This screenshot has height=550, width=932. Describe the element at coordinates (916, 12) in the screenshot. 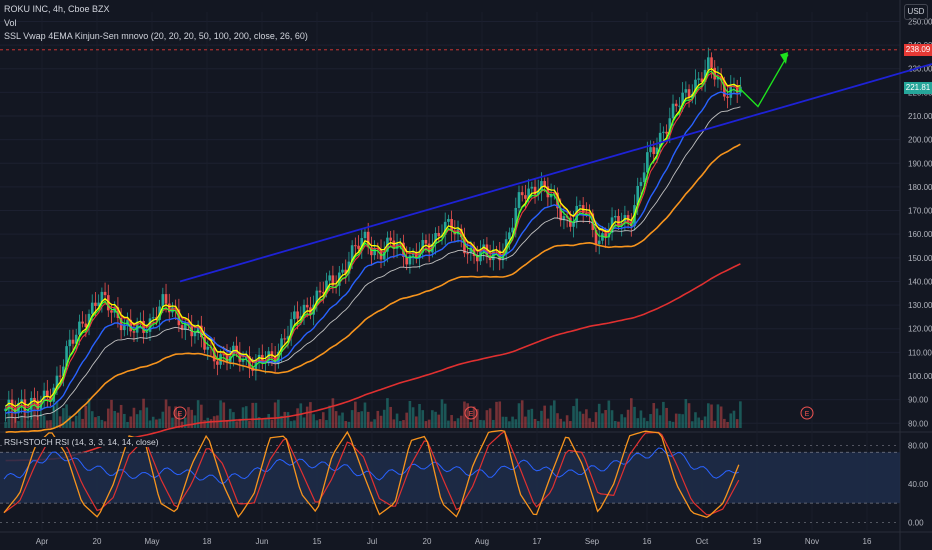

I see `currency-button: USD` at that location.